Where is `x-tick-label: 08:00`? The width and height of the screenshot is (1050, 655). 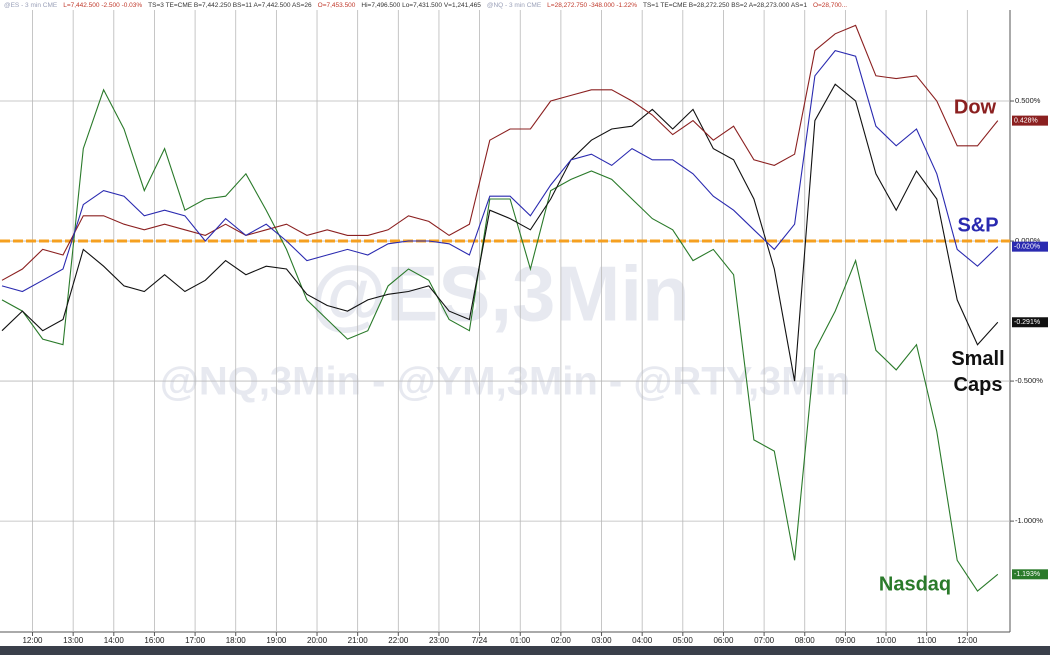
x-tick-label: 08:00 is located at coordinates (805, 640).